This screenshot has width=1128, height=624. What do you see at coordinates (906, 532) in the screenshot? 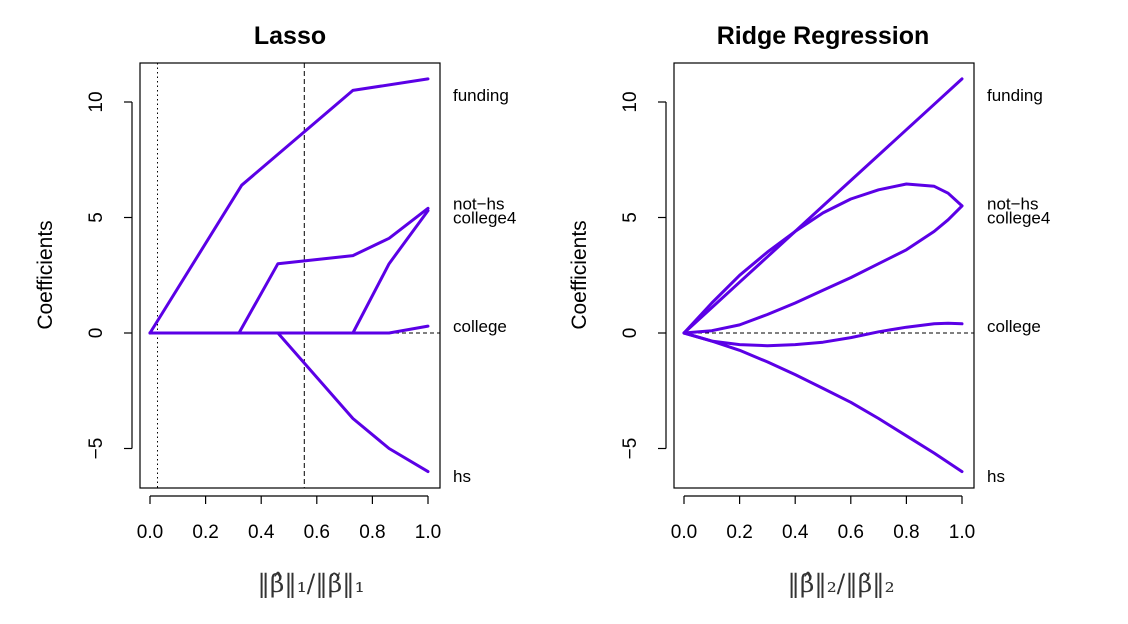
I see `ridge-x-tick-label: 0.8` at bounding box center [906, 532].